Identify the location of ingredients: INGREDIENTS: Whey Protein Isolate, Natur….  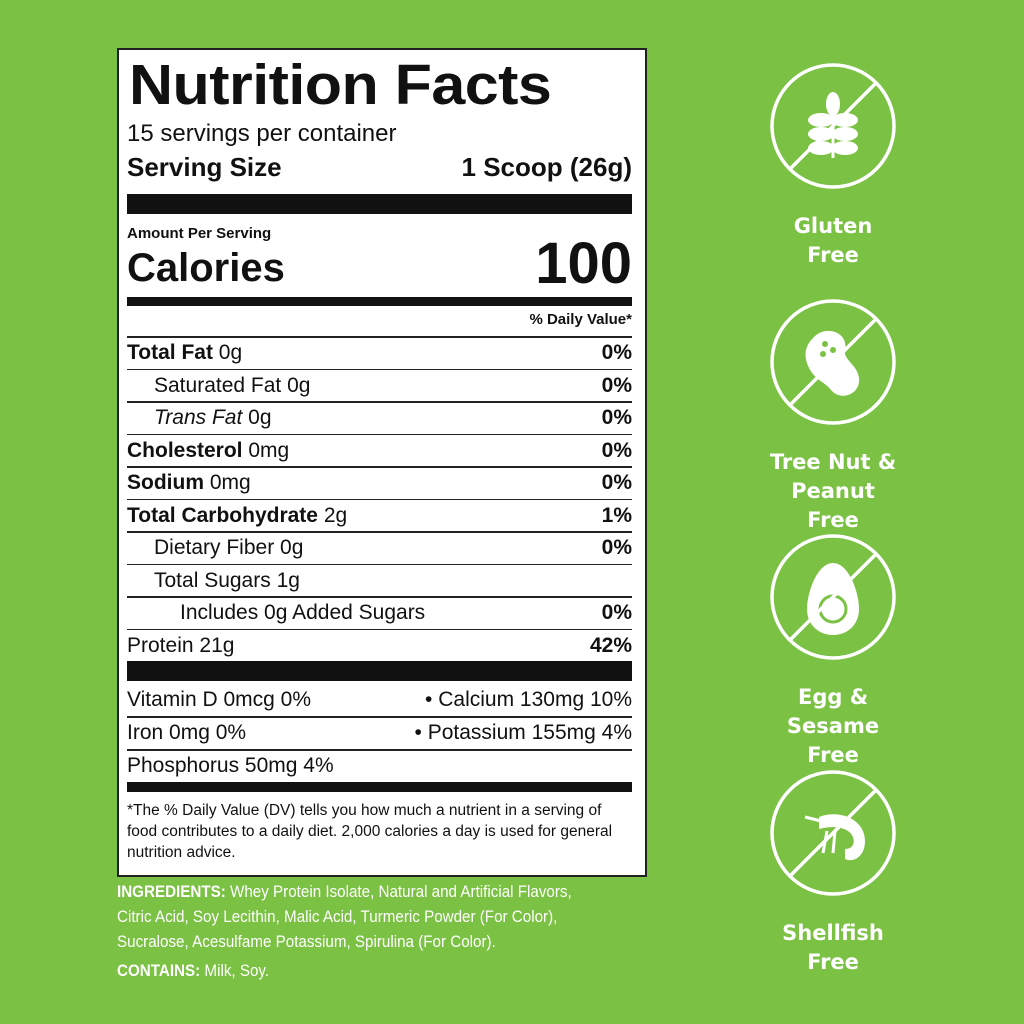
(356, 932).